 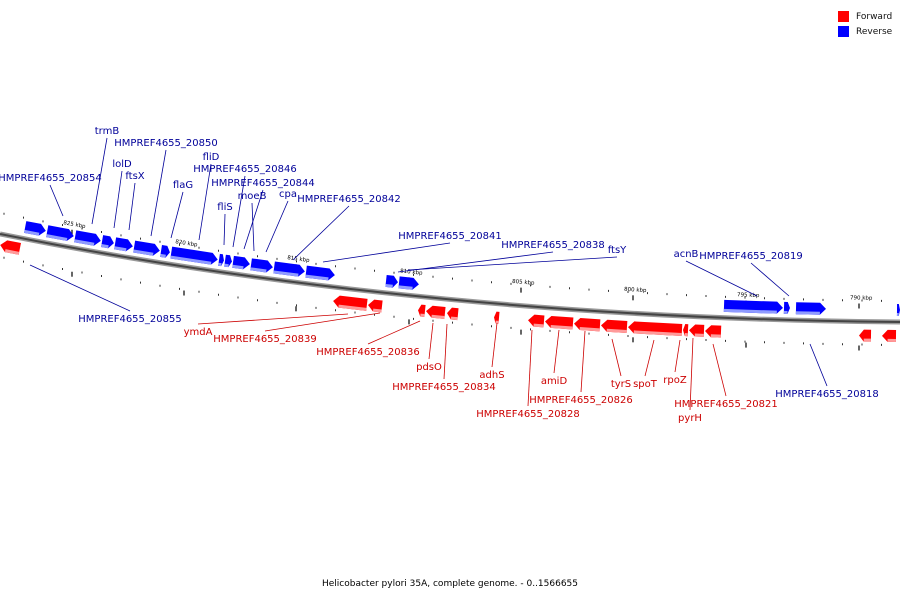 I want to click on gene-tyrS, so click(x=614, y=326).